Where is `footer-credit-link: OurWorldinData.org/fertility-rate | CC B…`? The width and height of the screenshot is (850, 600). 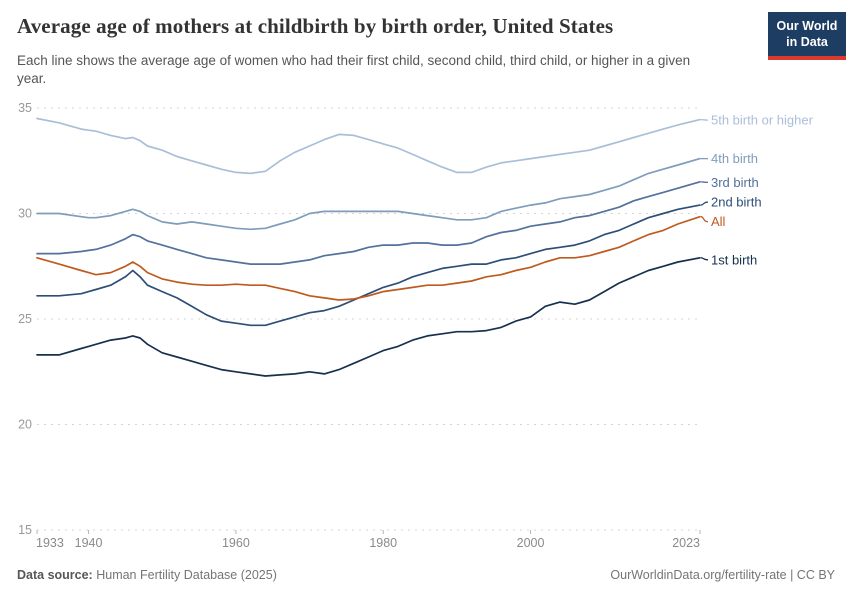 footer-credit-link: OurWorldinData.org/fertility-rate | CC B… is located at coordinates (722, 575).